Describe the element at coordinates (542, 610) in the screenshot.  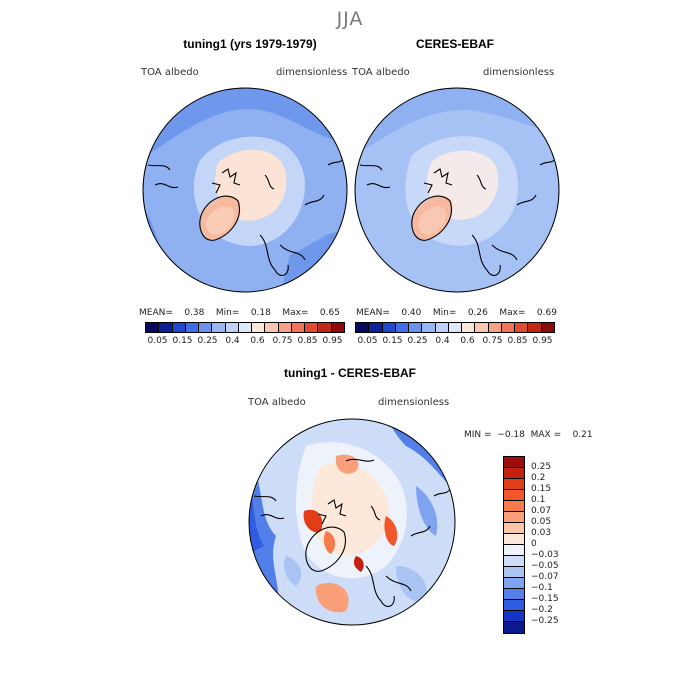
I see `colorbar-tick-label: −0.2` at that location.